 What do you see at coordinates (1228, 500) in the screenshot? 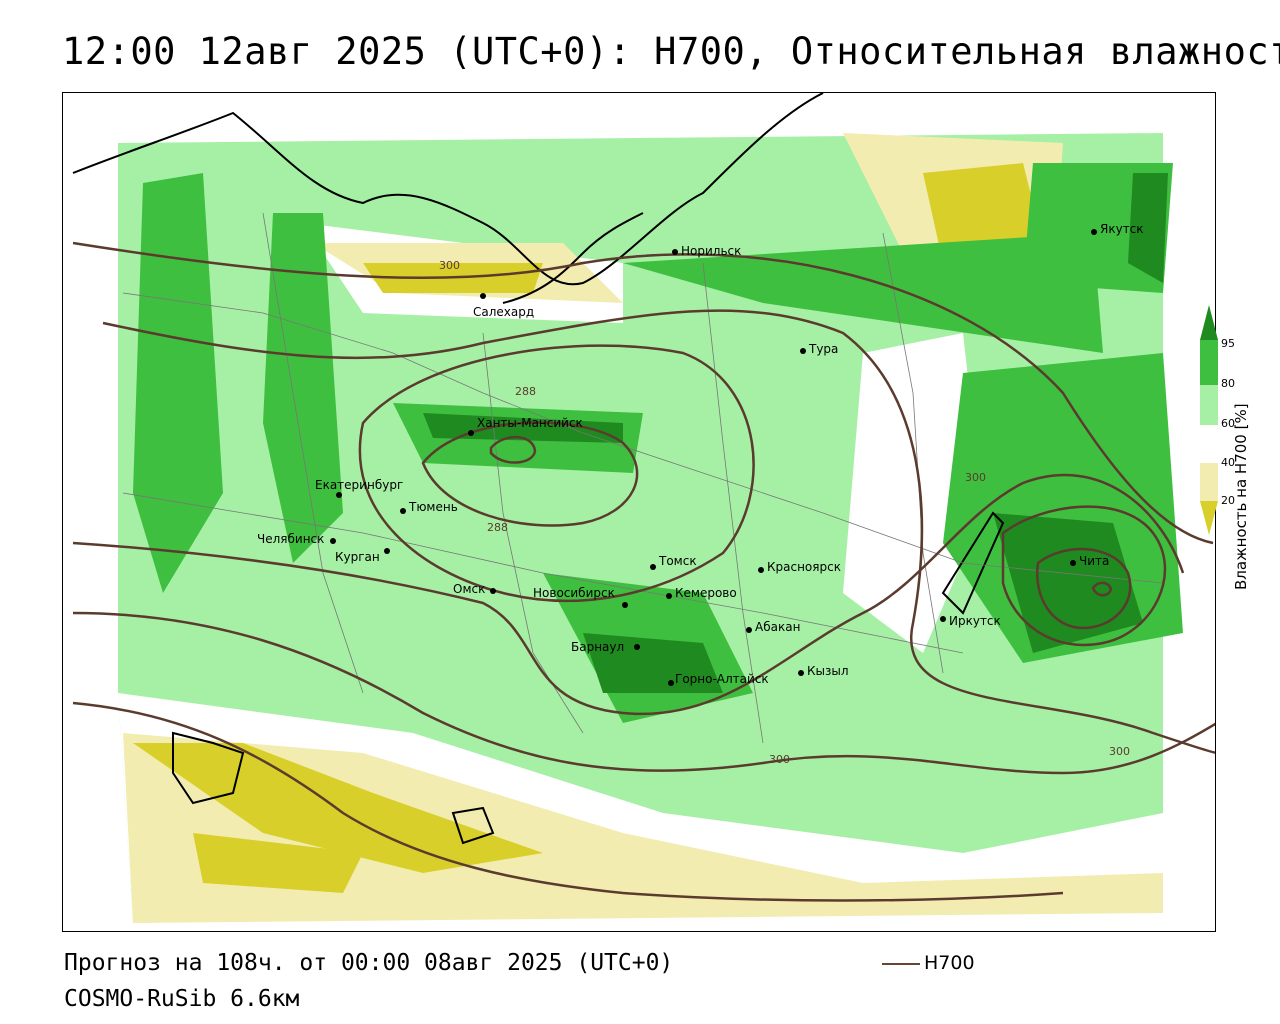
I see `colorbar-tick: 20` at bounding box center [1228, 500].